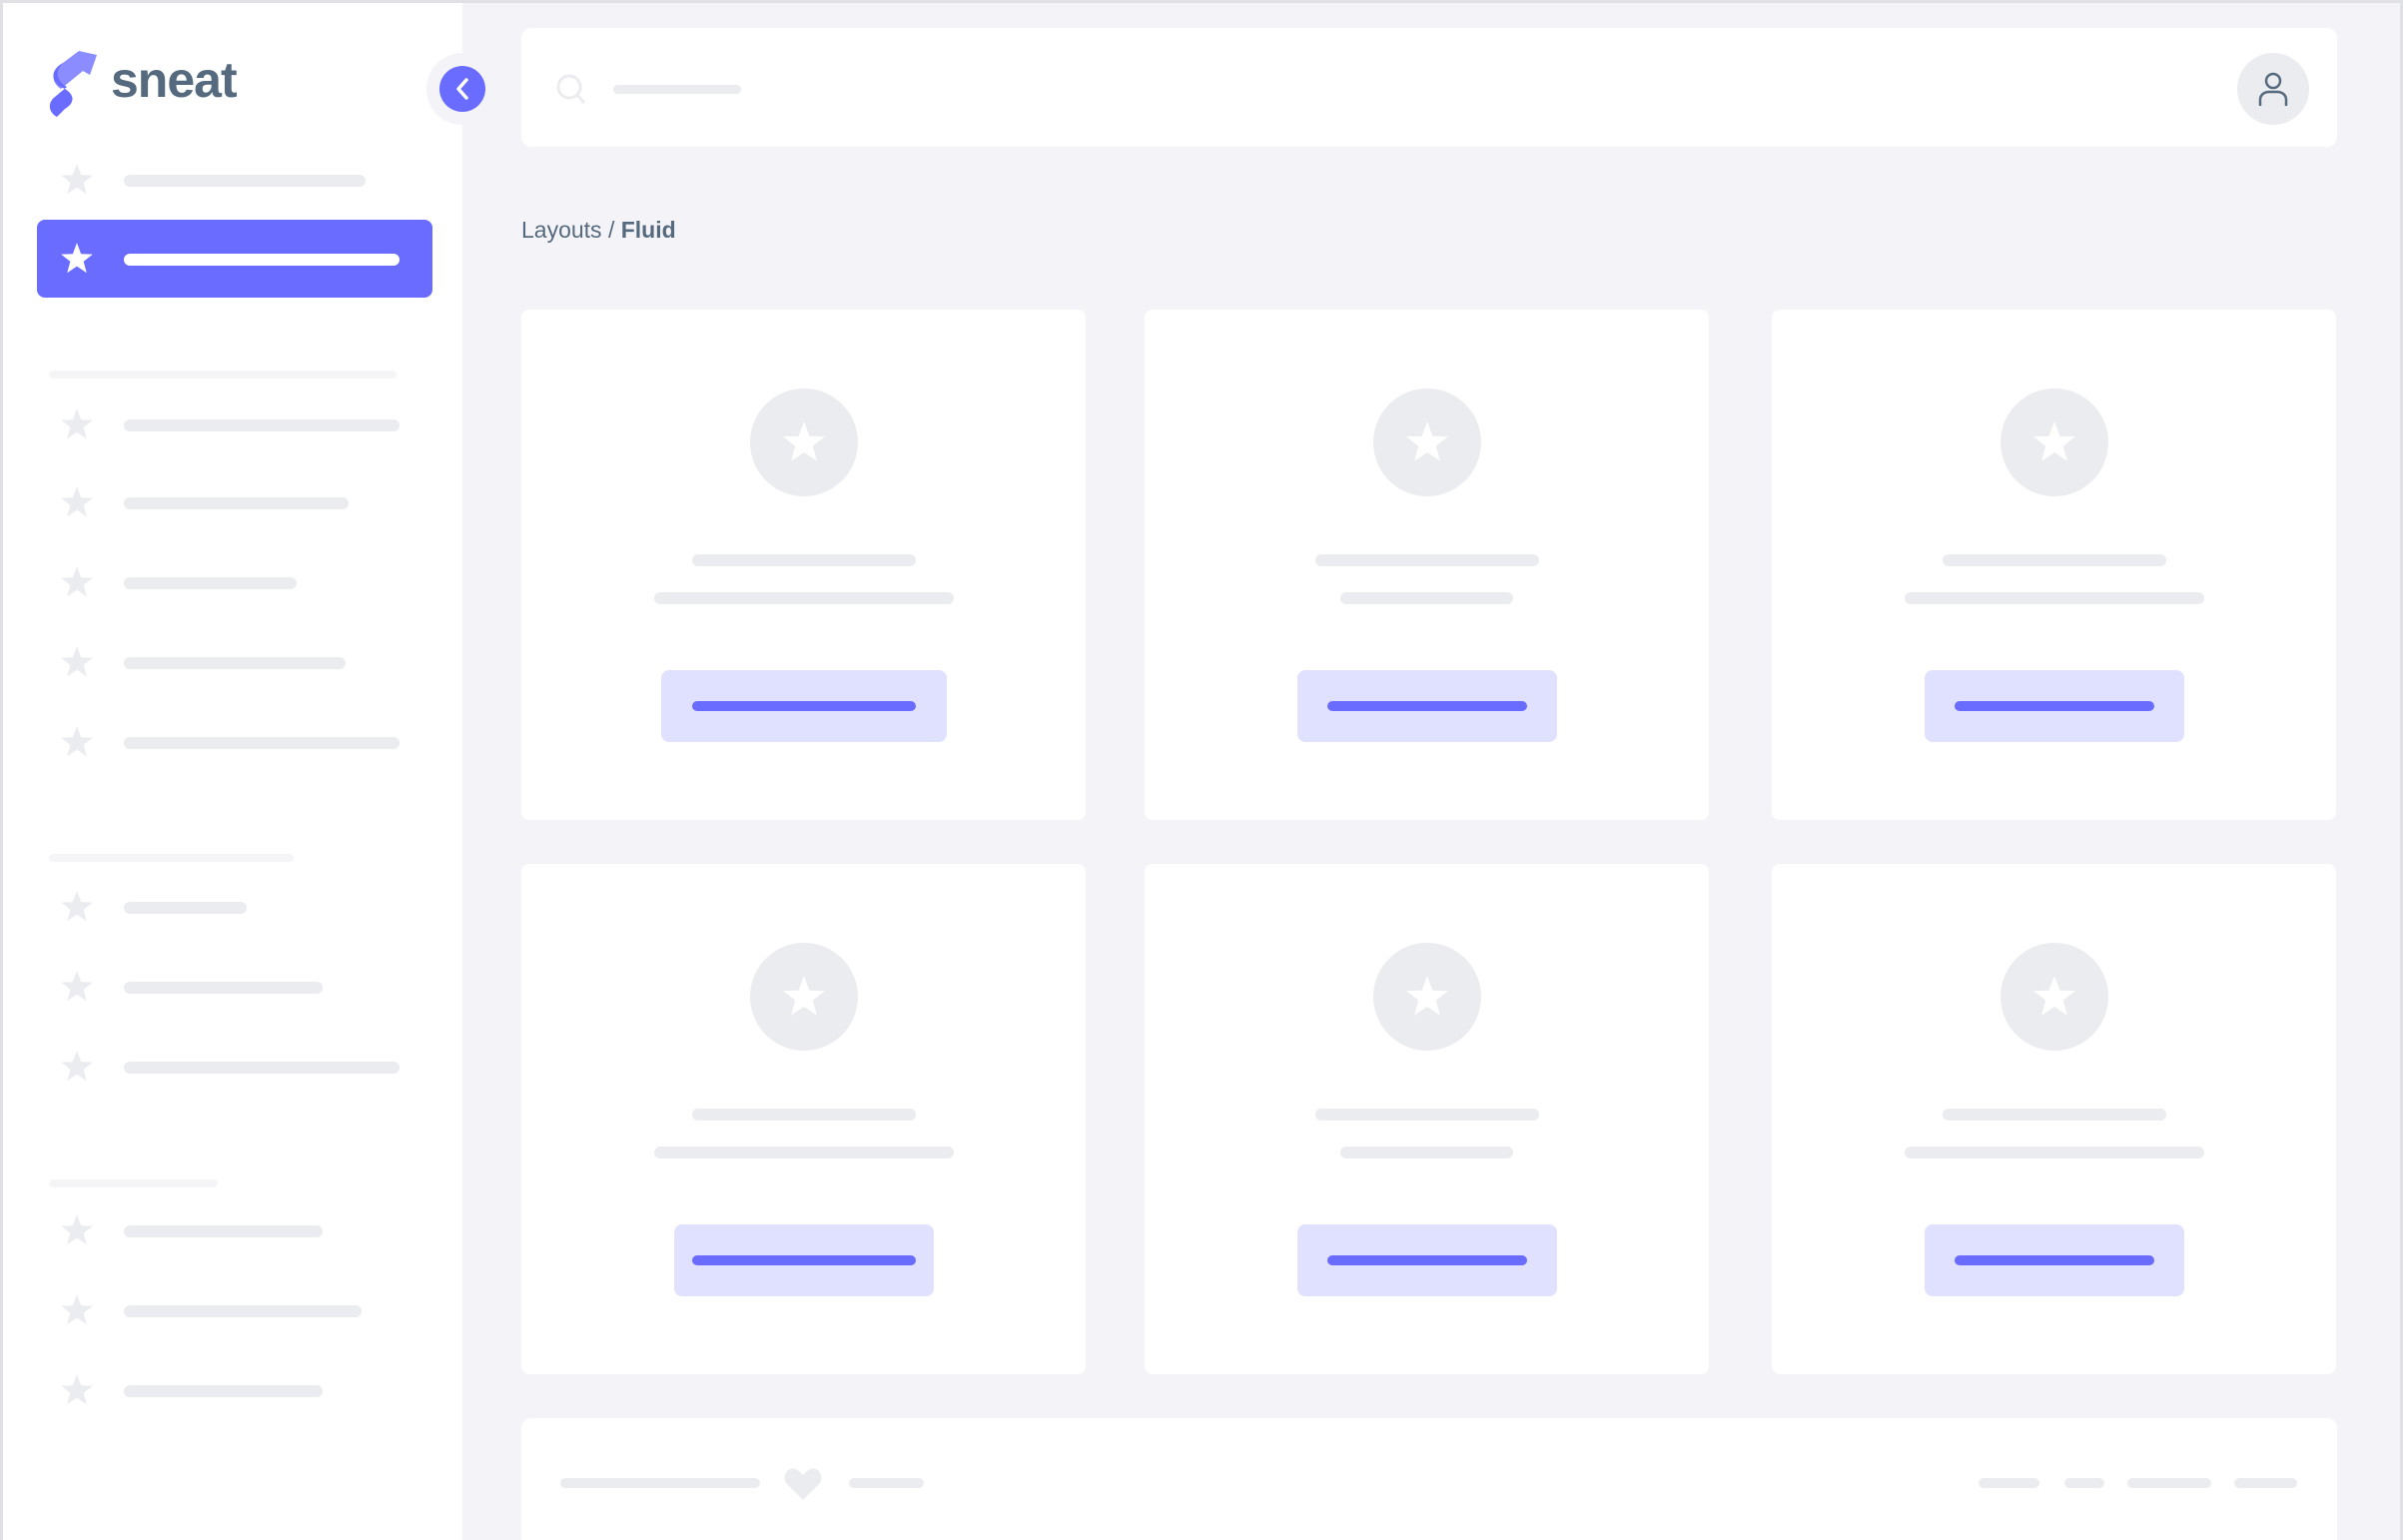 The image size is (2403, 1540). I want to click on user-avatar-button, so click(2273, 89).